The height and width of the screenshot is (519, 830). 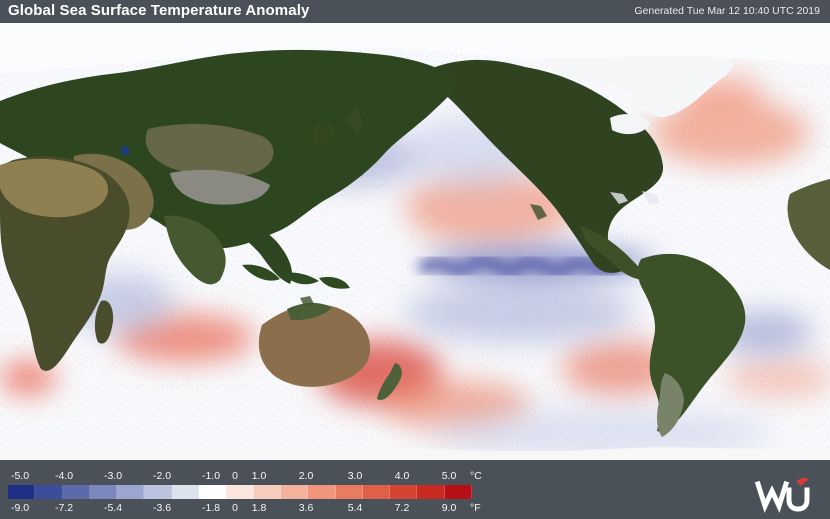 I want to click on celsius-tick-label: 1.0, so click(x=259, y=476).